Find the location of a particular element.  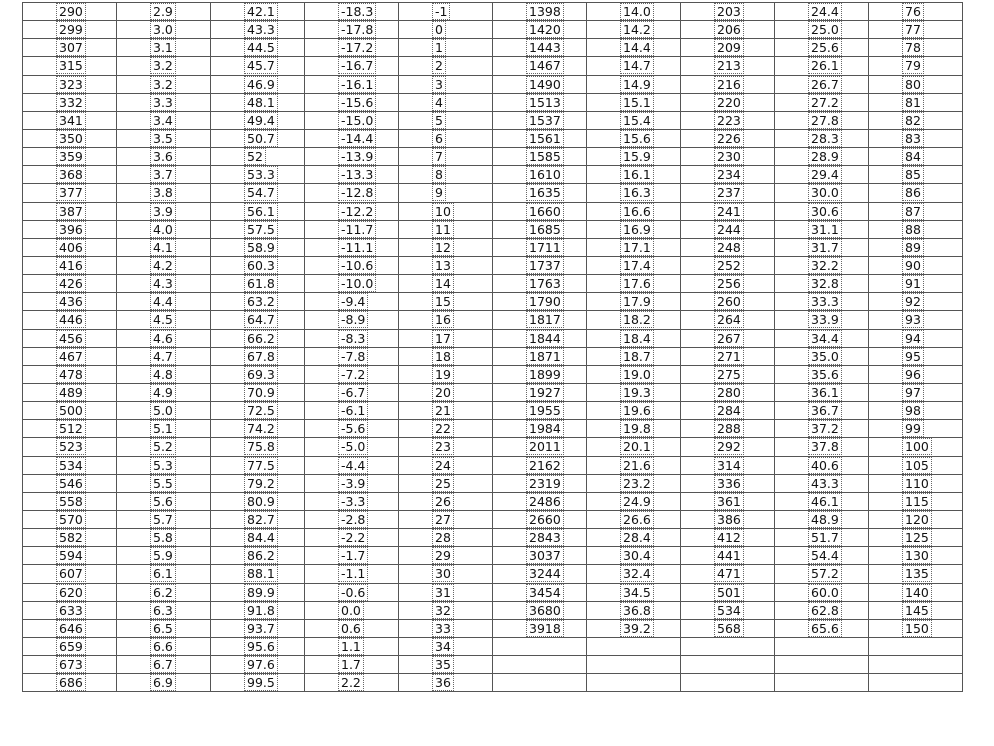

table-cell: 284 is located at coordinates (727, 411).